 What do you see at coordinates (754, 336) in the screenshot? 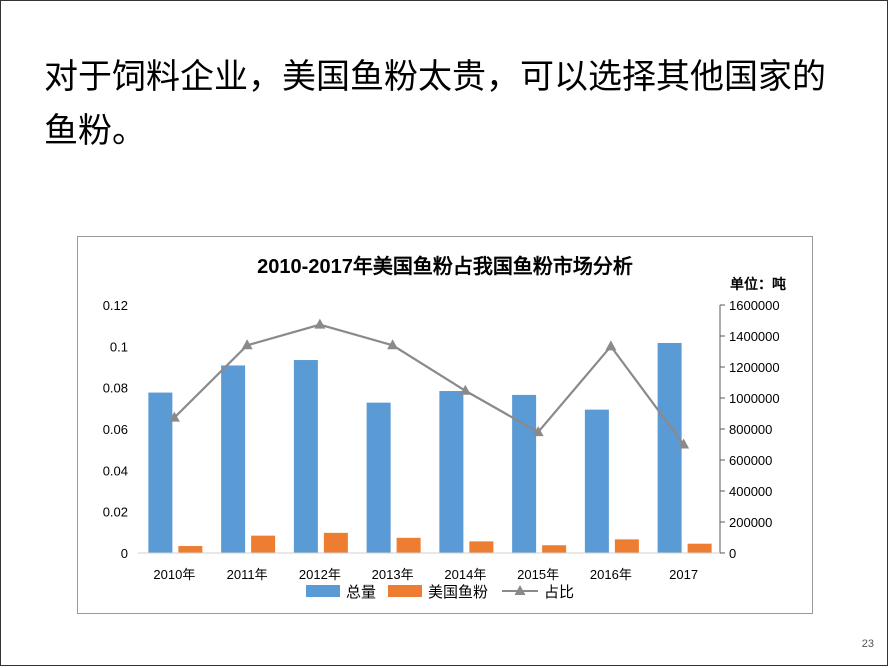
I see `right-axis-tick-label: 1400000` at bounding box center [754, 336].